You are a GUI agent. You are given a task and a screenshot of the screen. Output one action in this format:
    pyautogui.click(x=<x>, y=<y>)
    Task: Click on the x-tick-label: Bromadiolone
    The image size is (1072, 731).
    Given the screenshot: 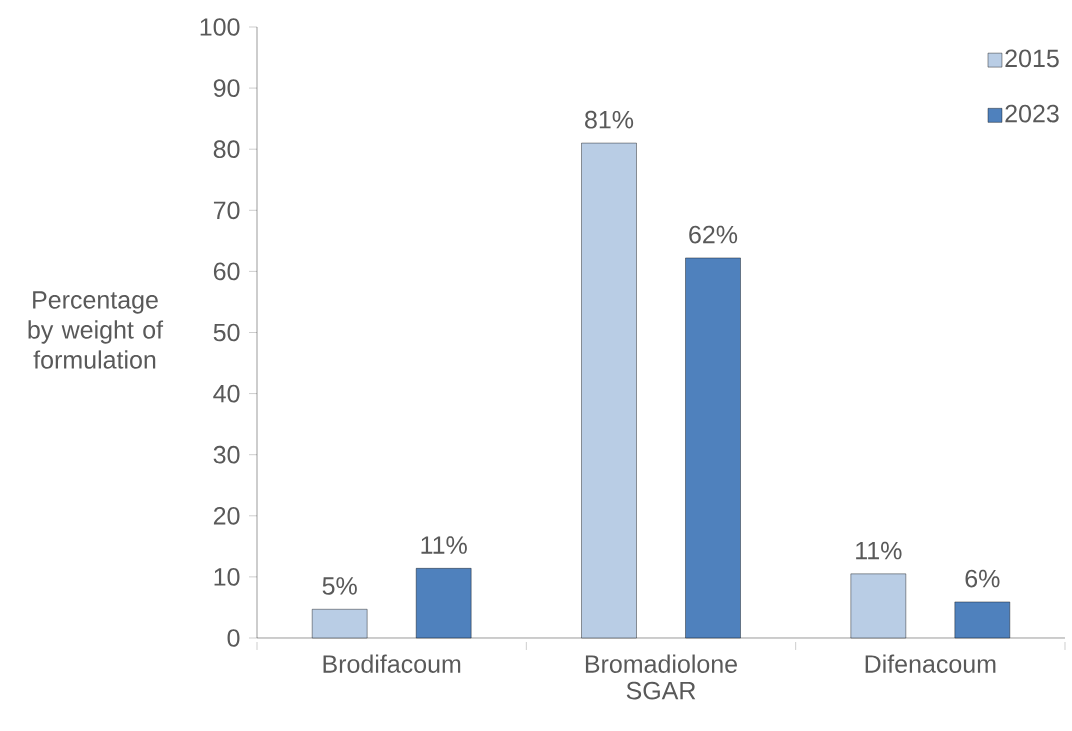 What is the action you would take?
    pyautogui.click(x=661, y=663)
    